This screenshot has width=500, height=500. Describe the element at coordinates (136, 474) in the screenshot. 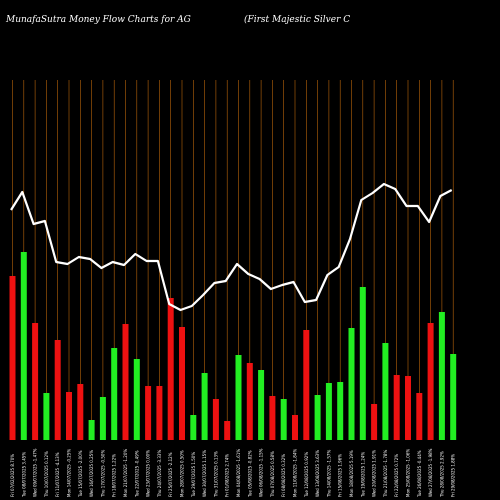

I see `x-tick-label: Tue 22/07/2025 -0.49%` at that location.